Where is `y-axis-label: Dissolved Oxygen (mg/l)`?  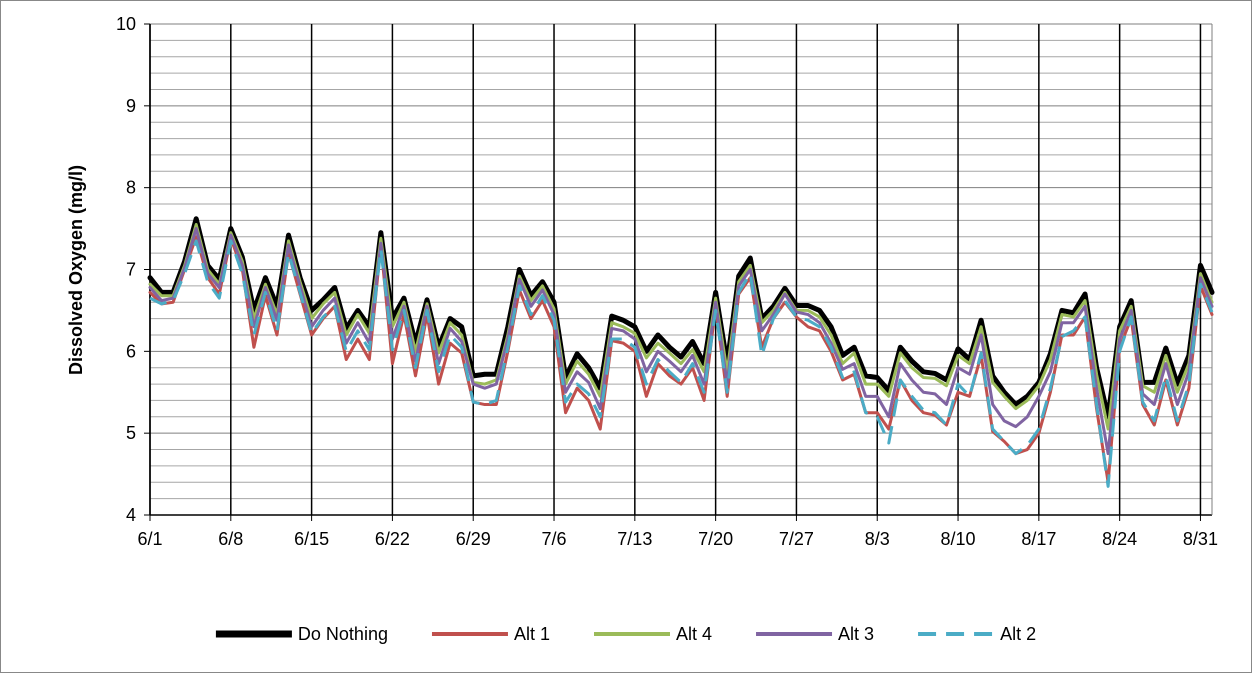 y-axis-label: Dissolved Oxygen (mg/l) is located at coordinates (76, 270).